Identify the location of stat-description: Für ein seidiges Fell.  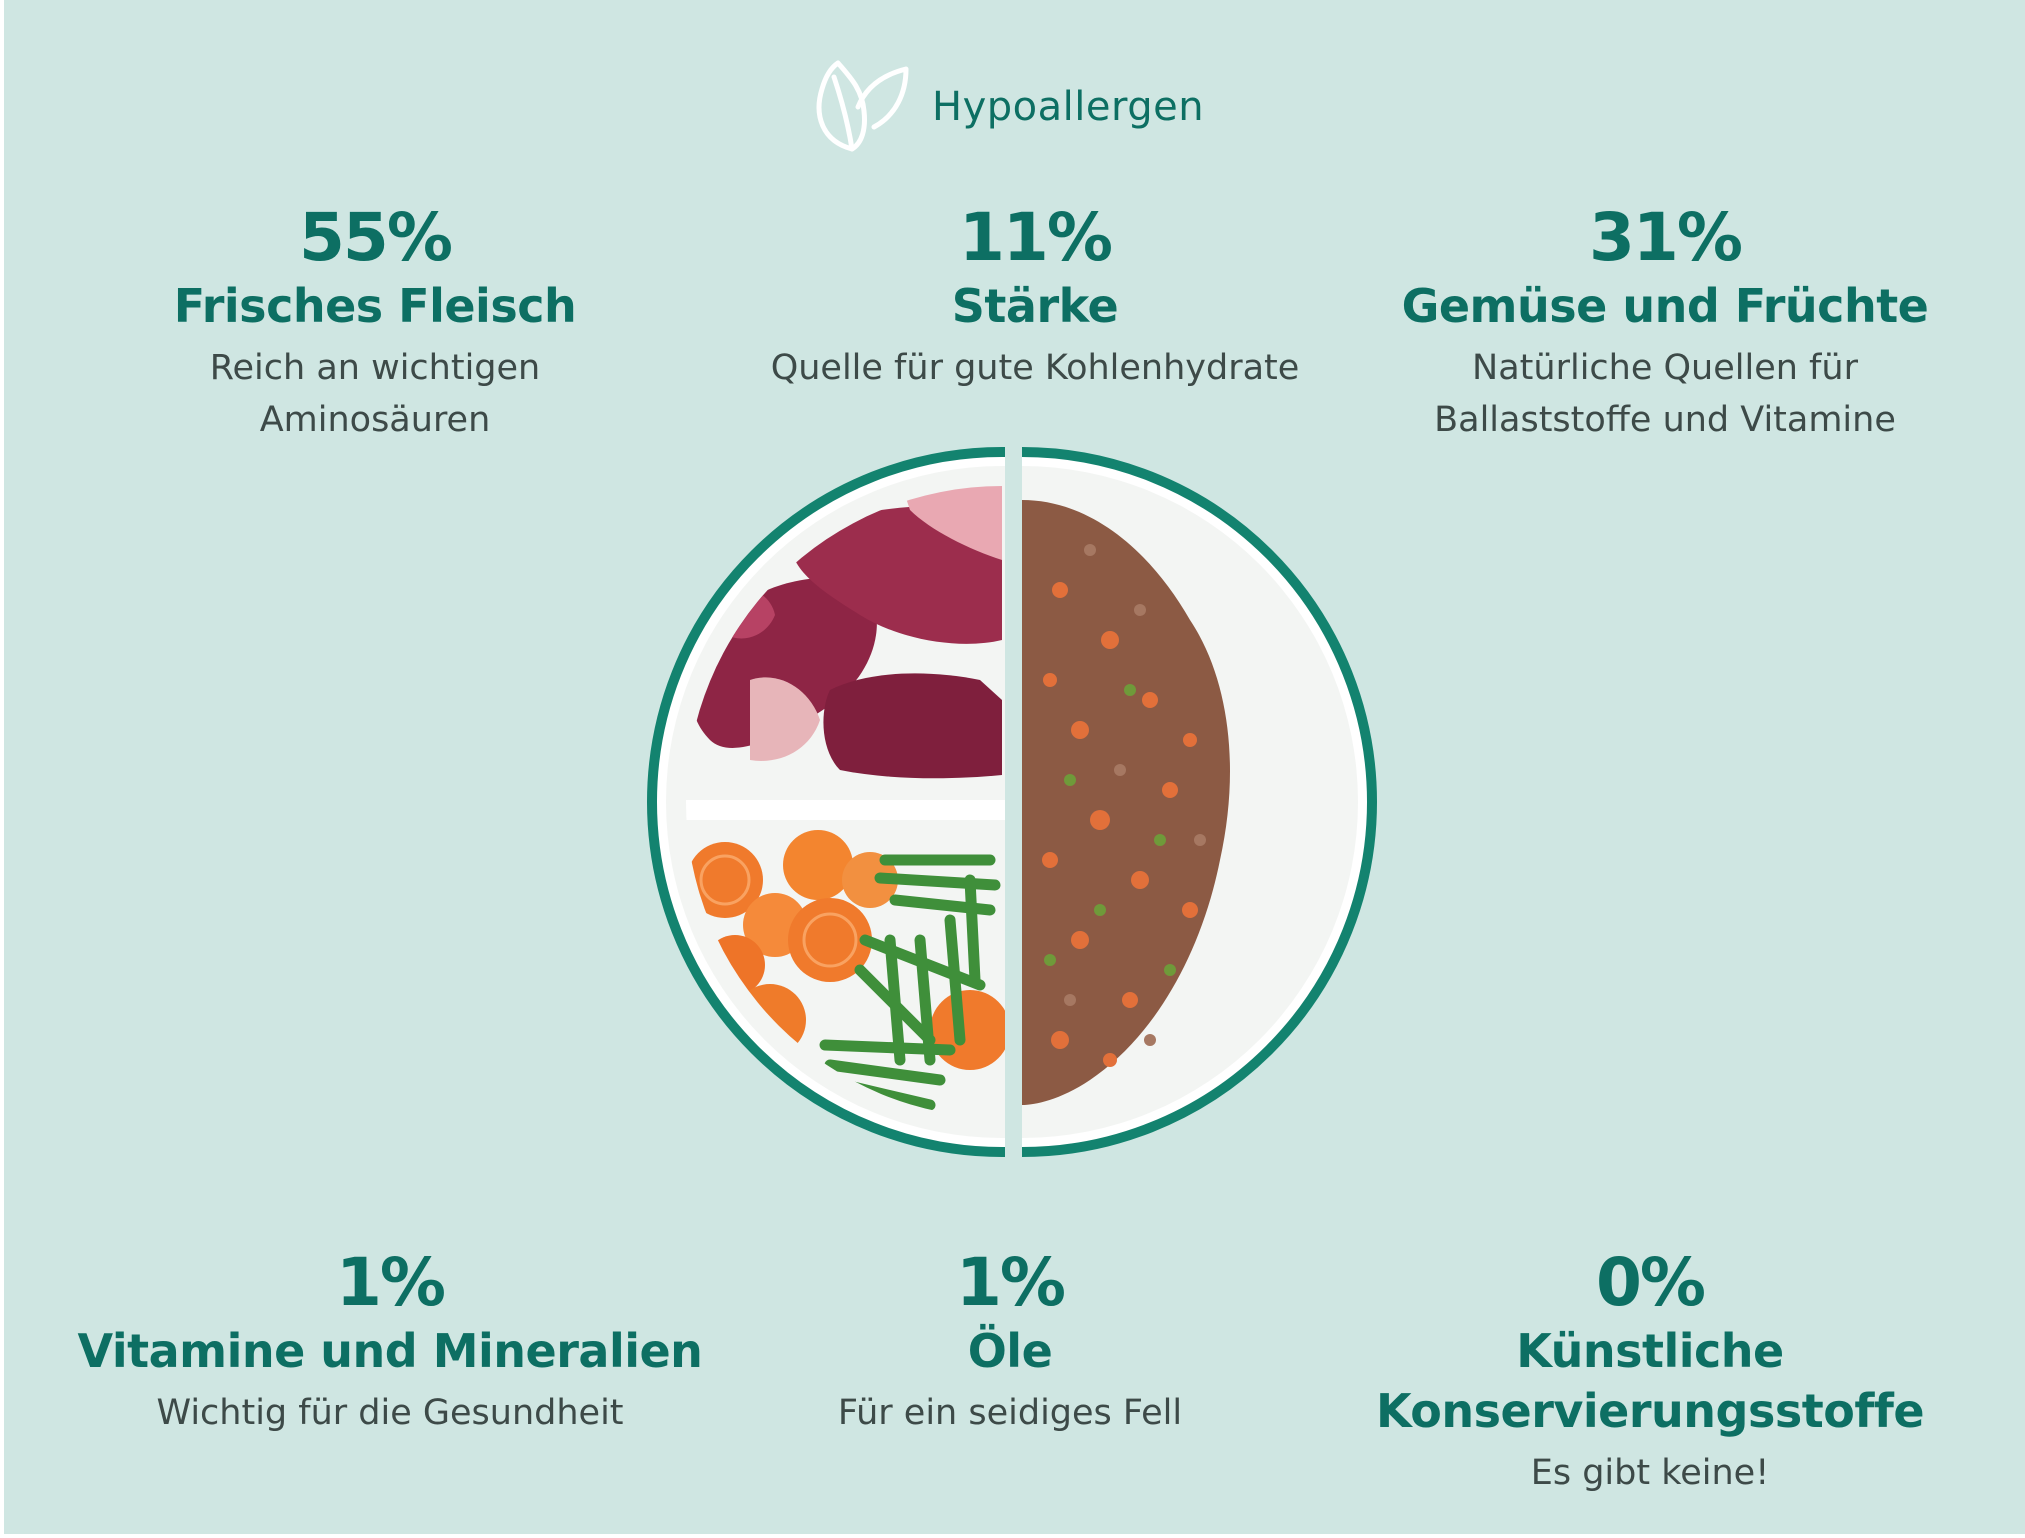
(1010, 1413).